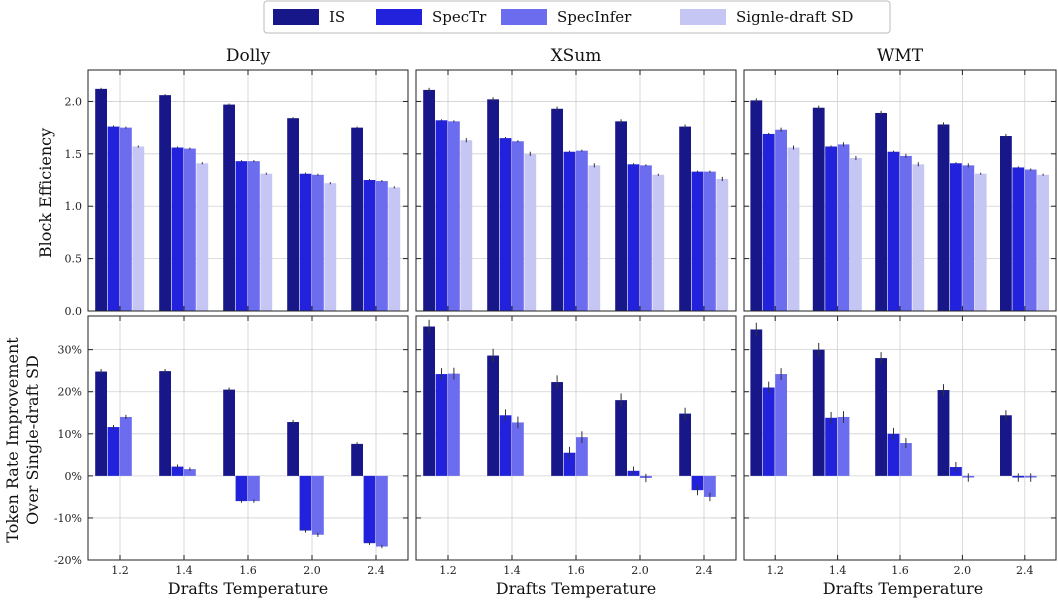  What do you see at coordinates (900, 570) in the screenshot?
I see `xtick-label-token-rate-wmt: 1.6` at bounding box center [900, 570].